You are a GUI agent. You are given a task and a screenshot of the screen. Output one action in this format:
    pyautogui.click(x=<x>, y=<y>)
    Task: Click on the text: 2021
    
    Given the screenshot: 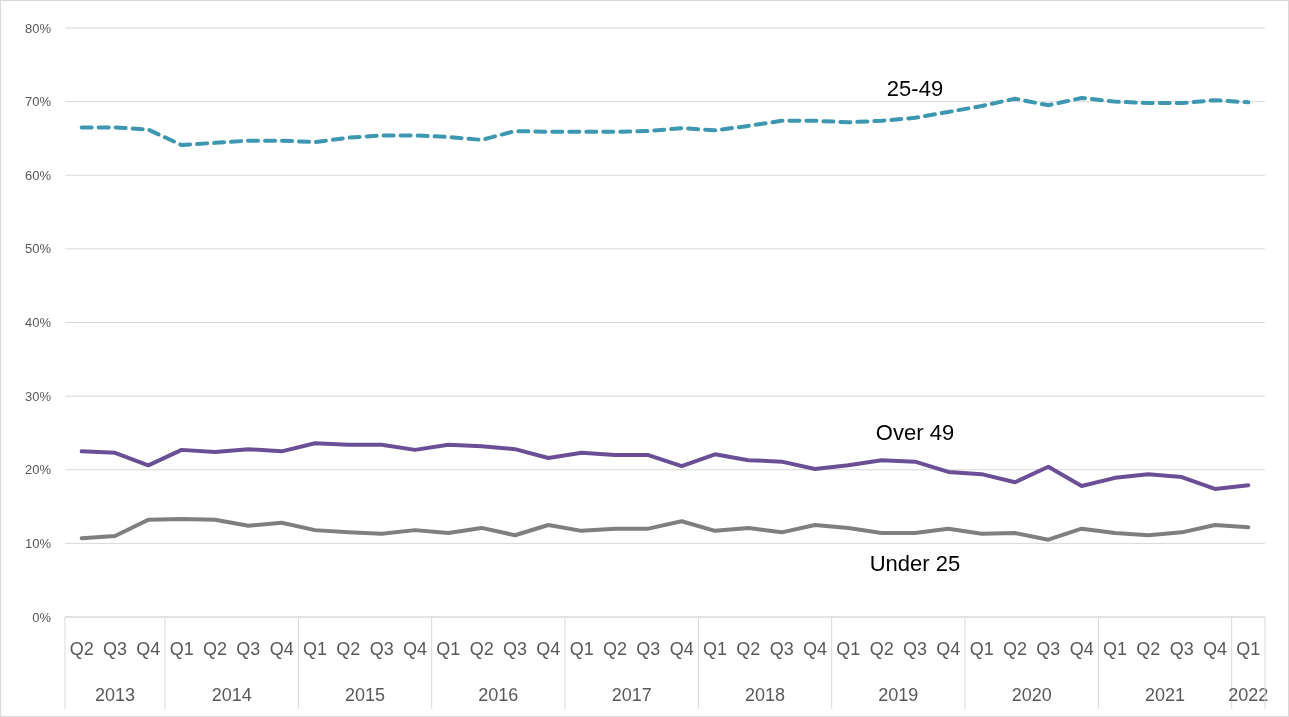 What is the action you would take?
    pyautogui.click(x=1165, y=695)
    